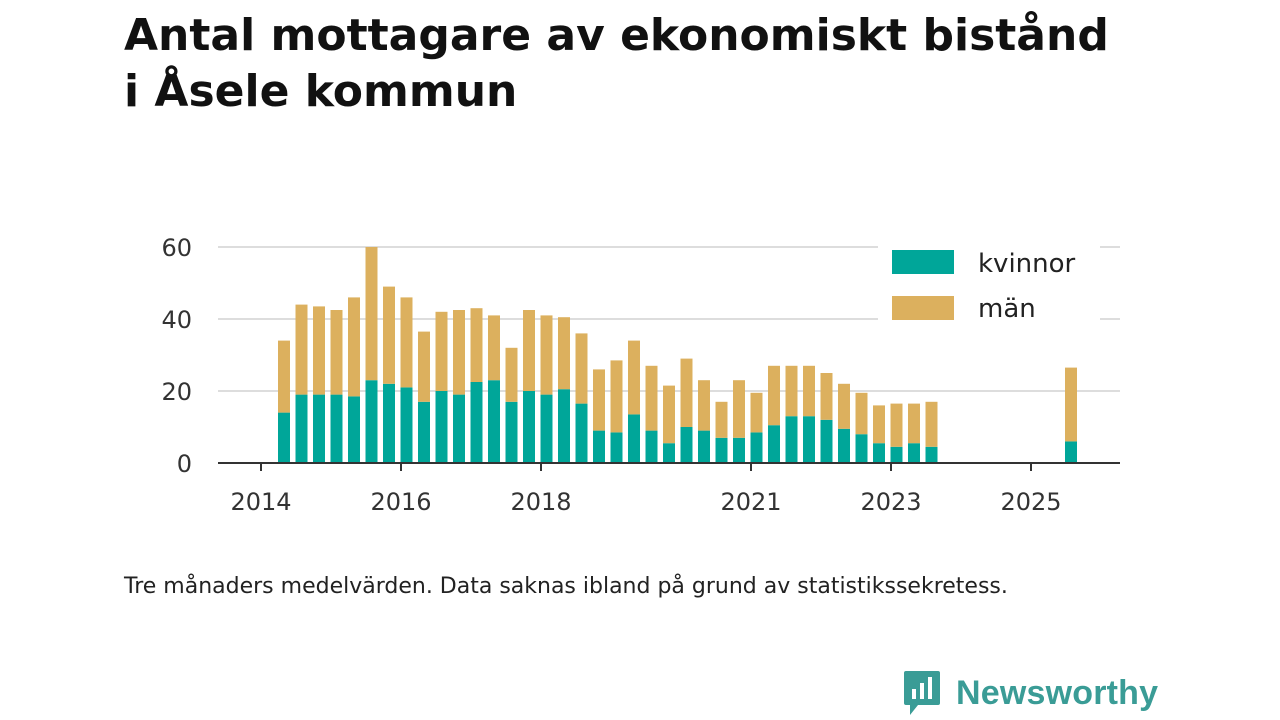 Image resolution: width=1280 pixels, height=720 pixels. Describe the element at coordinates (540, 502) in the screenshot. I see `x-tick-label: 2018` at that location.